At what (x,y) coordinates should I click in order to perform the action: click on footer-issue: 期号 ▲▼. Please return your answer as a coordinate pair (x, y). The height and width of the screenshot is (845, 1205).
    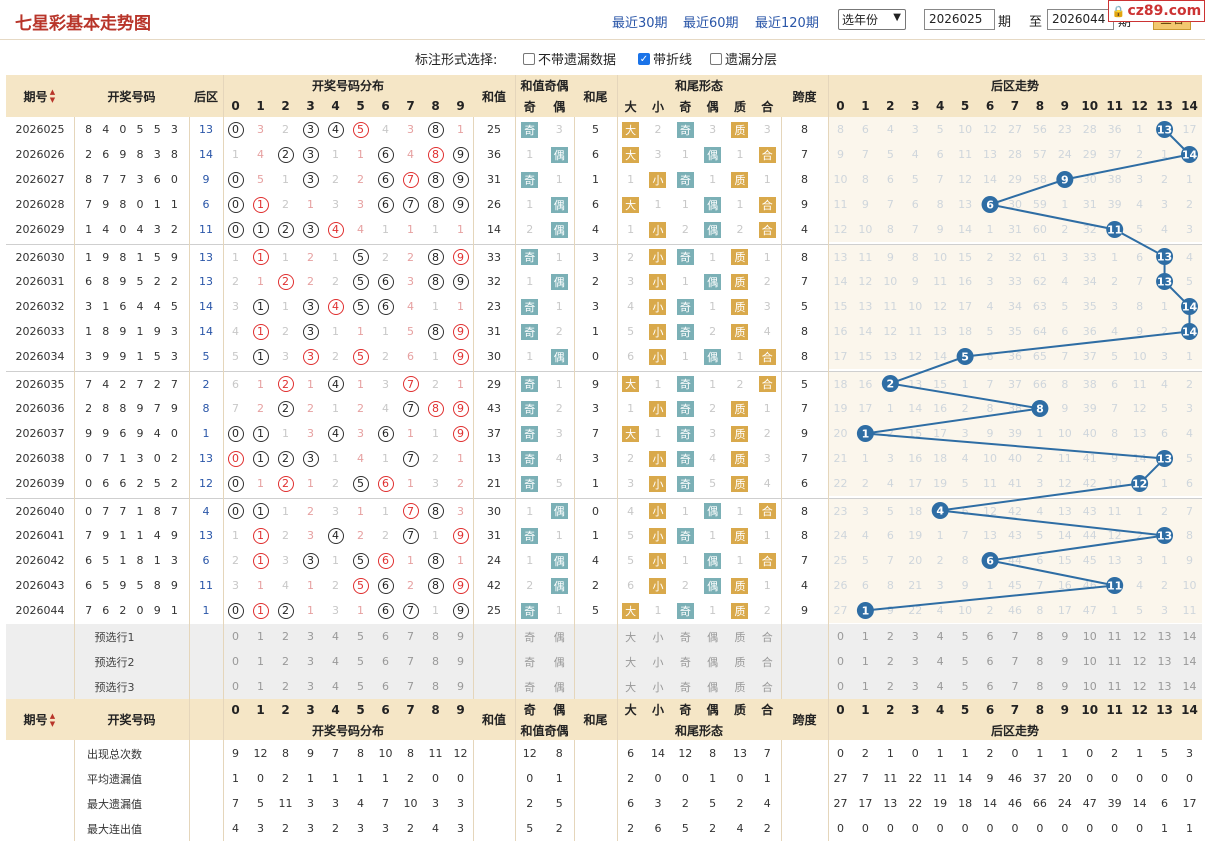
    Looking at the image, I should click on (40, 719).